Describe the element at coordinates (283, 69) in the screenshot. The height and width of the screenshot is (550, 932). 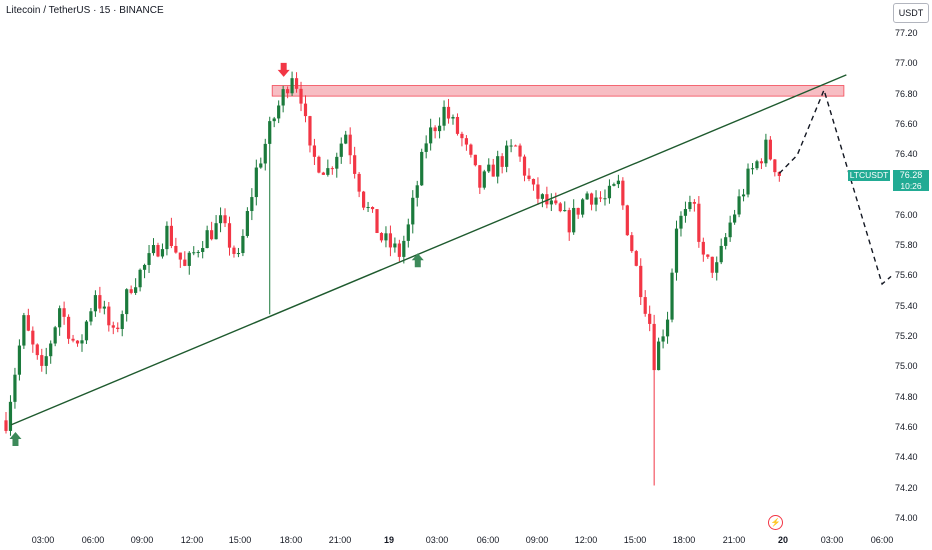
I see `down-arrow-icon` at that location.